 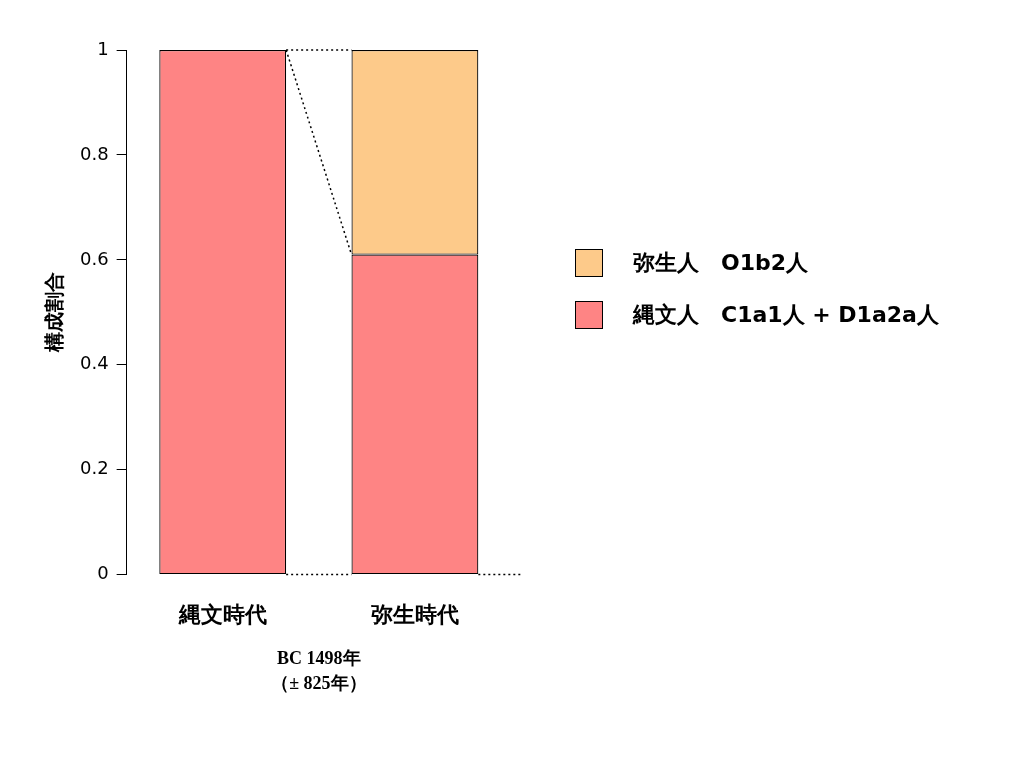 I want to click on text: （± 825年）, so click(x=319, y=683).